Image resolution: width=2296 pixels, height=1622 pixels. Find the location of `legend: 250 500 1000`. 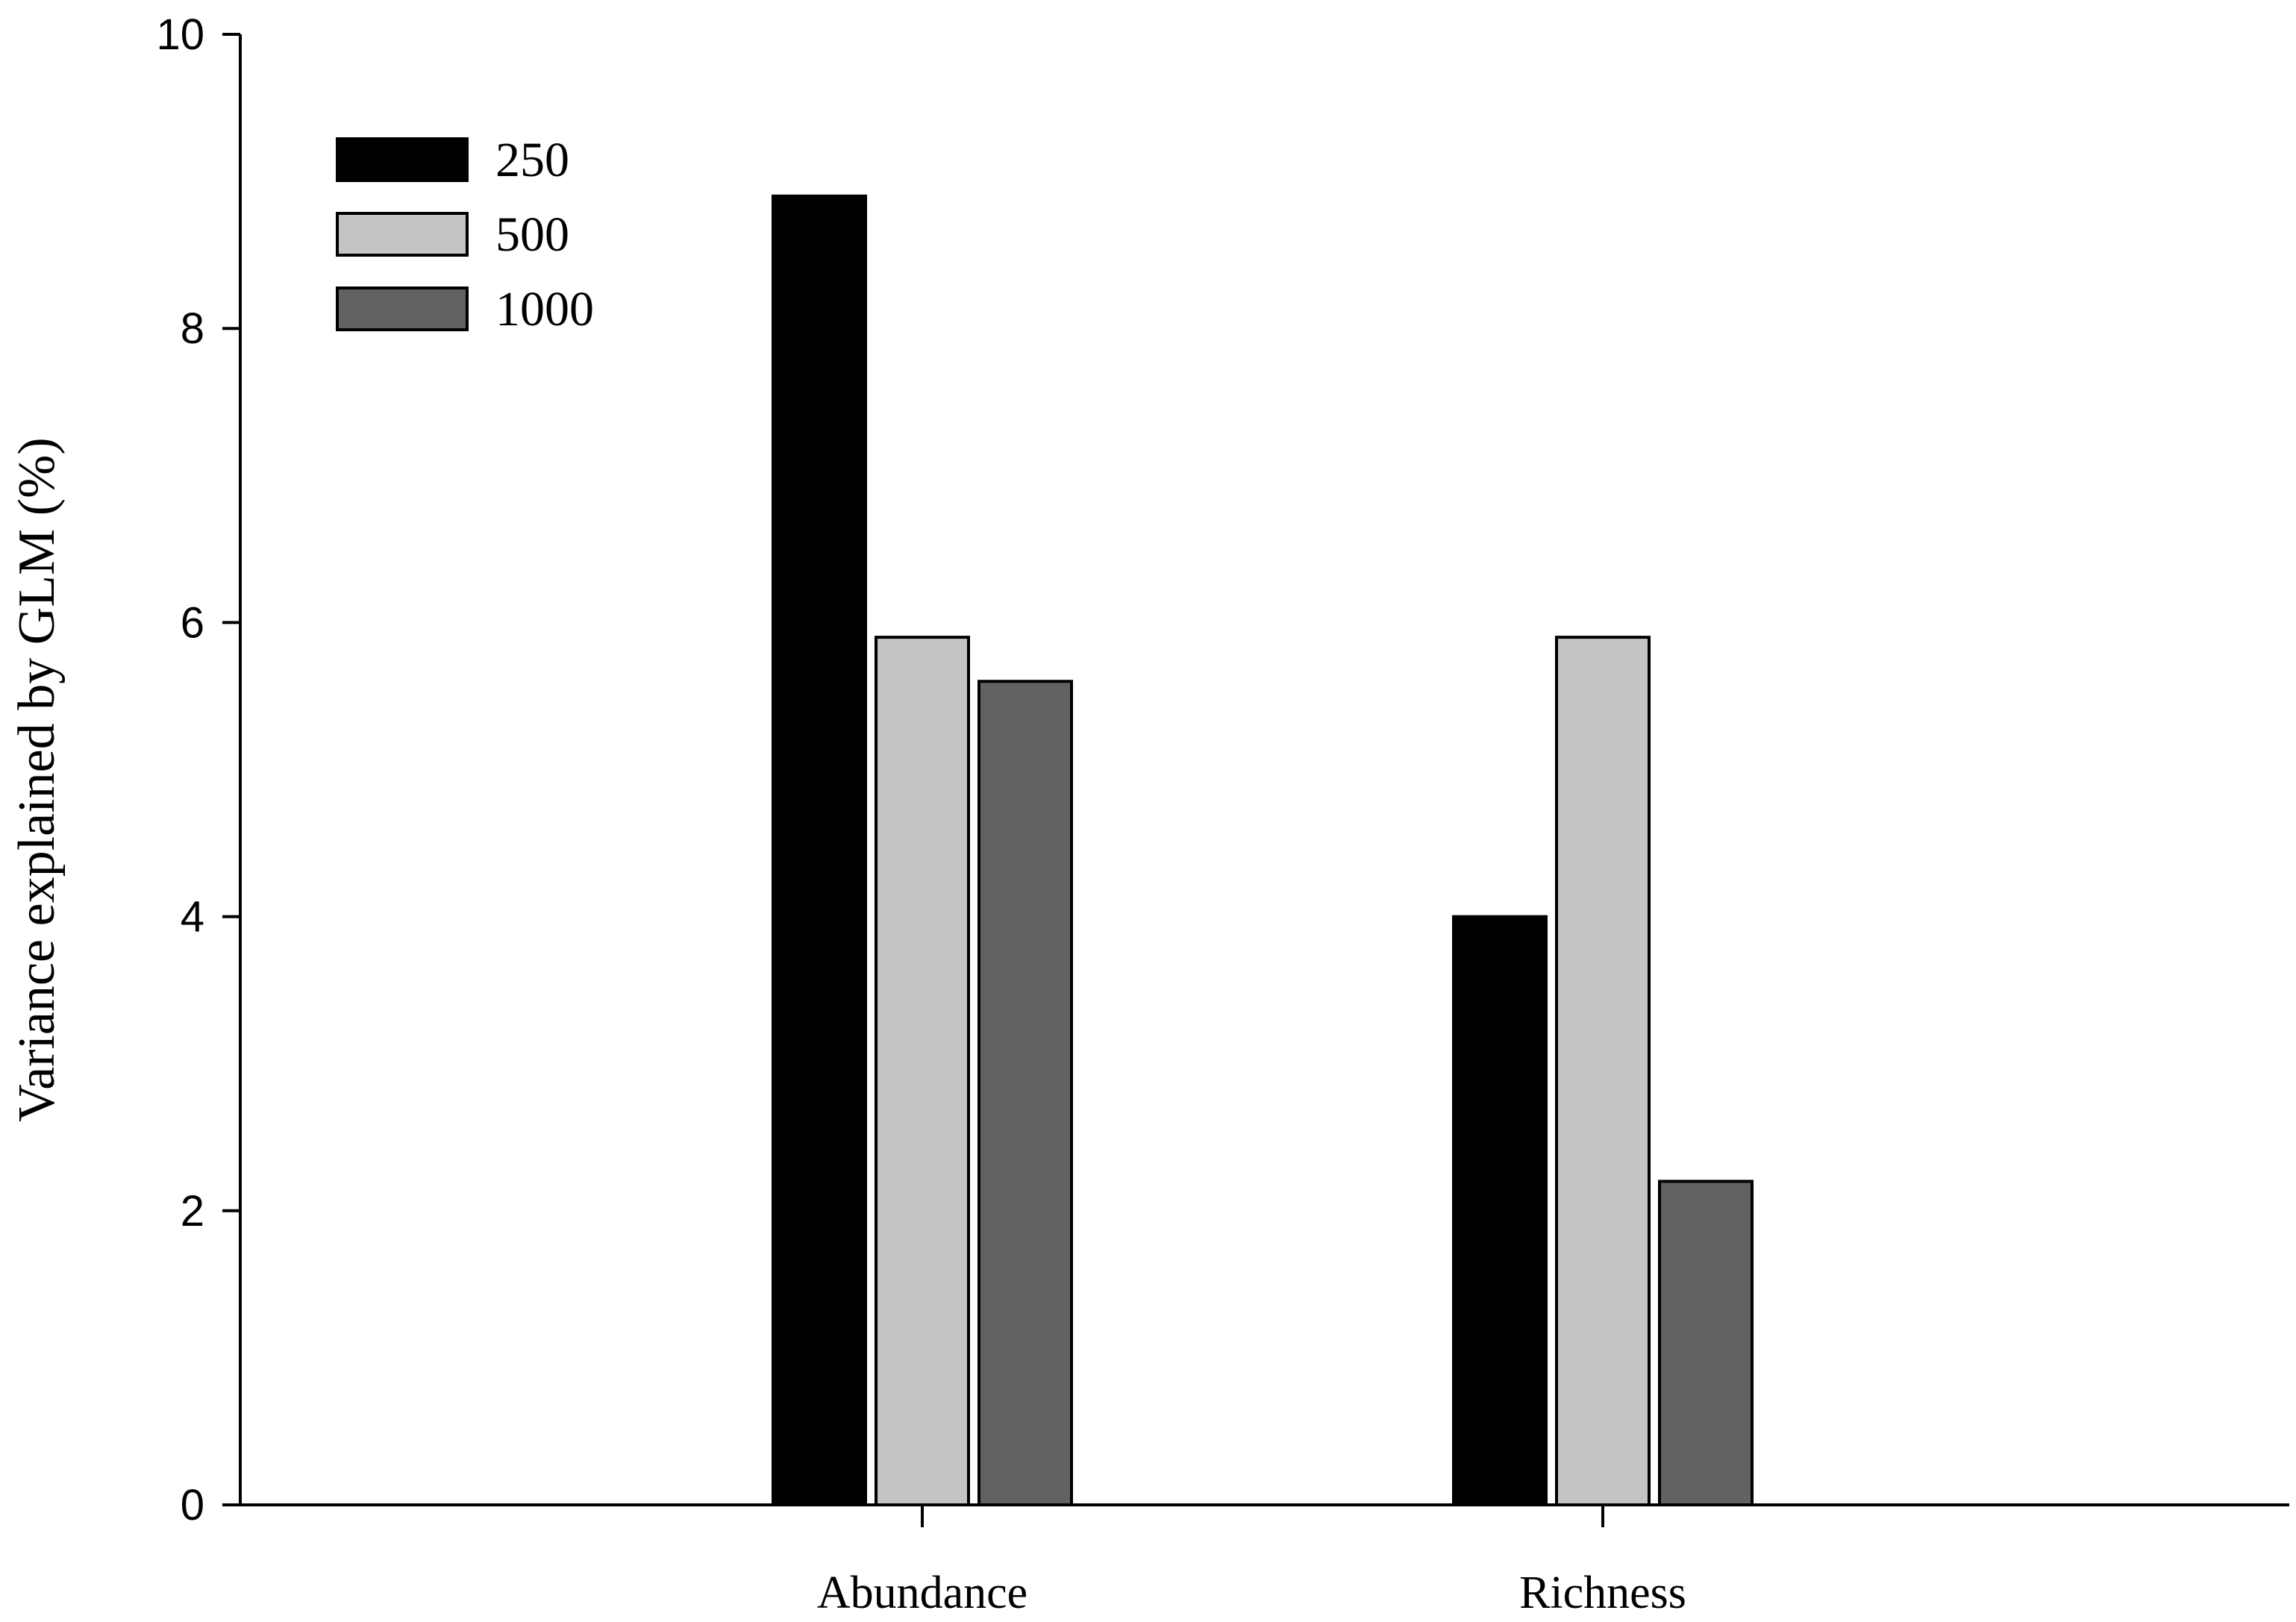

legend: 250 500 1000 is located at coordinates (465, 234).